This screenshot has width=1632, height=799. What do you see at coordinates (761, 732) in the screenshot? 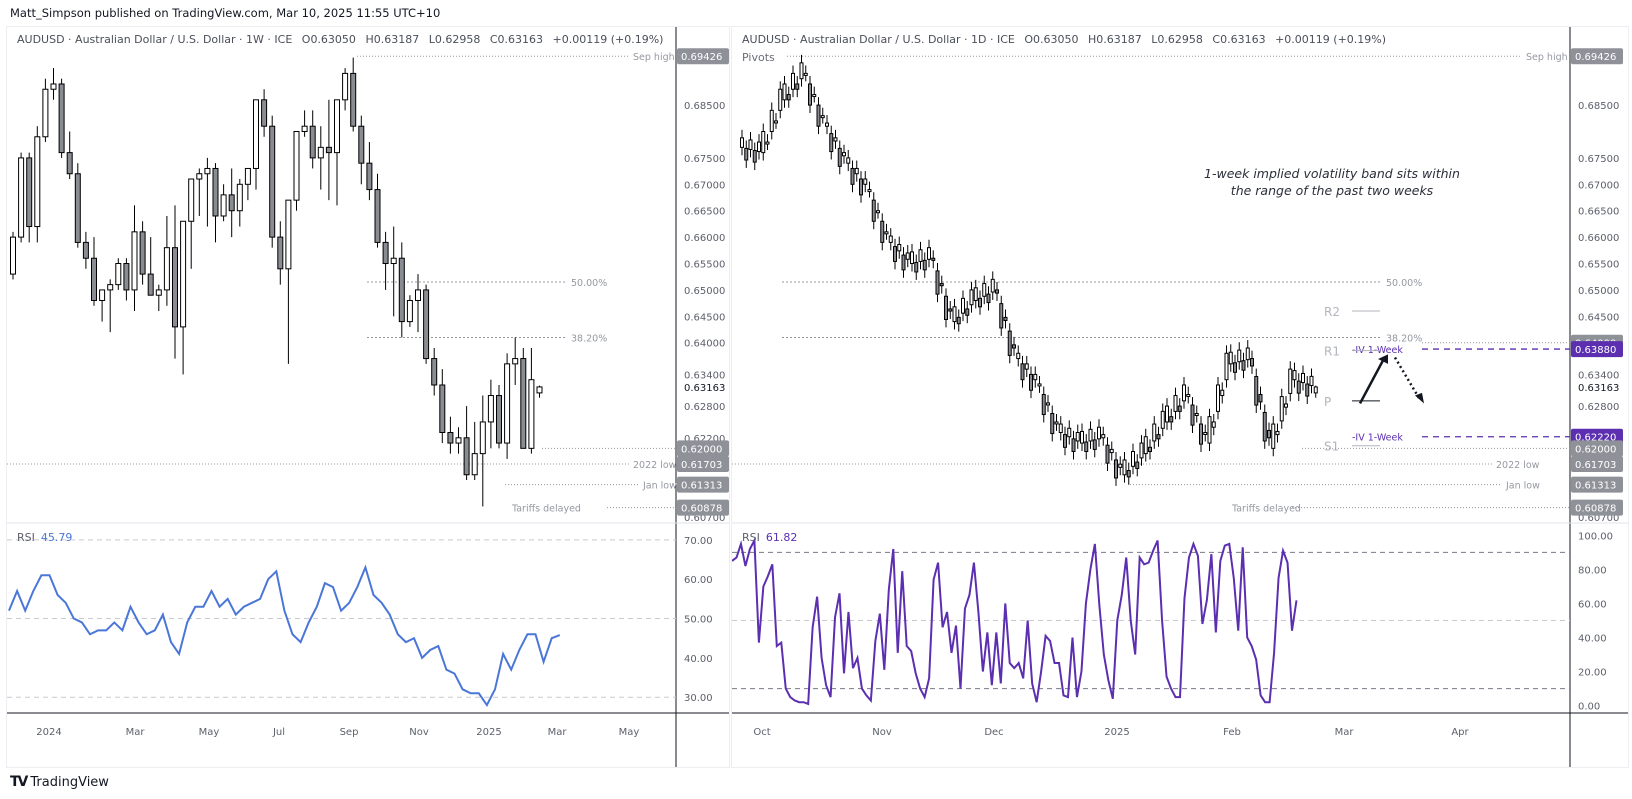
I see `time-axis-tick: Oct` at bounding box center [761, 732].